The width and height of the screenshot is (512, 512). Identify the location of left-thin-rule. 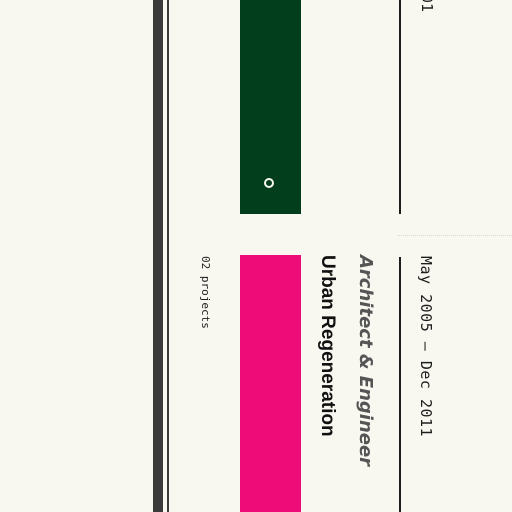
(168, 256).